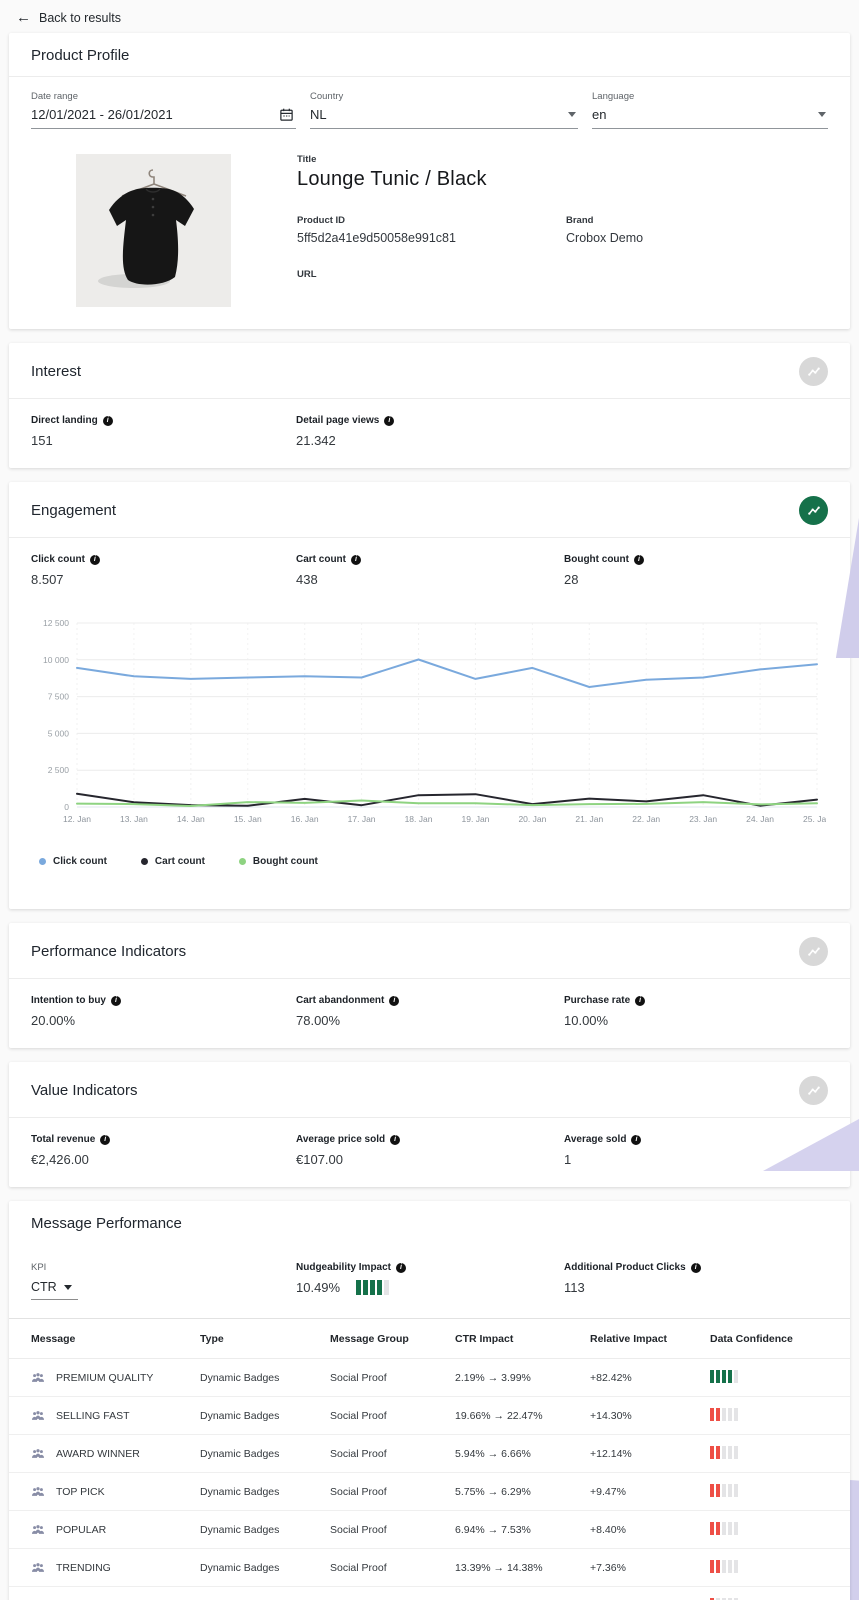 This screenshot has height=1600, width=859. I want to click on column-header: Data Confidence, so click(780, 1338).